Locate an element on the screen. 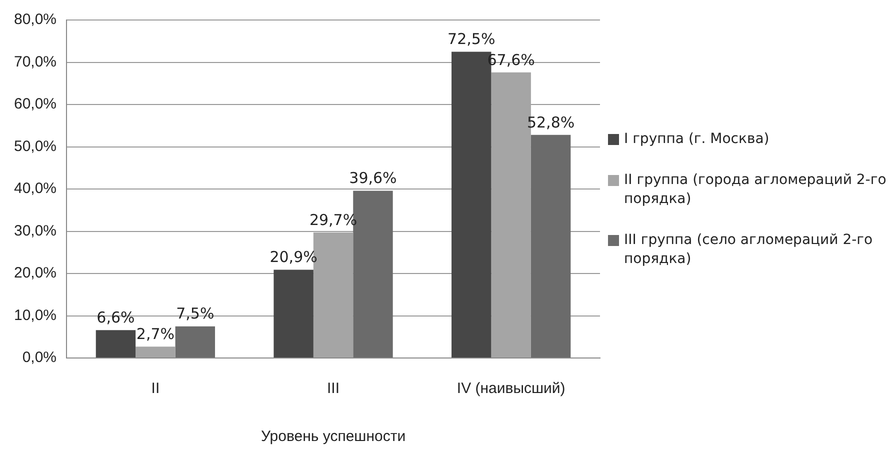 This screenshot has height=454, width=890. legend-label: II группа (города агломераций 2-го порядка) is located at coordinates (756, 190).